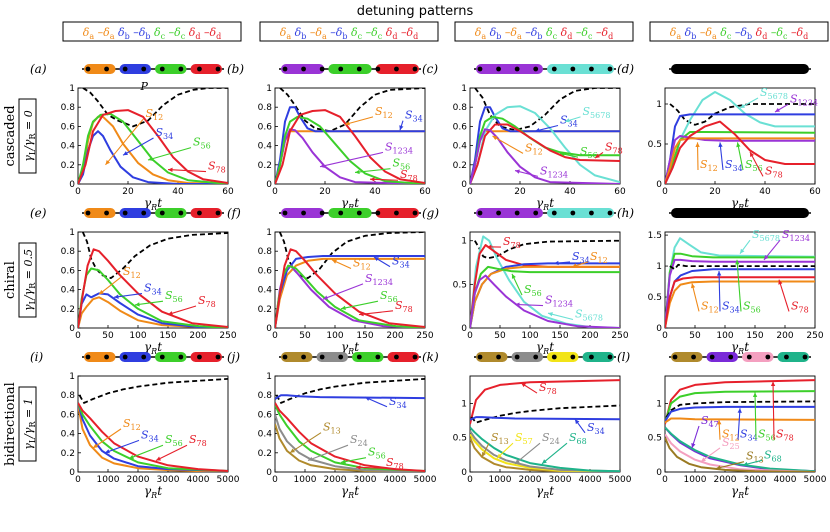 The height and width of the screenshot is (532, 830). Describe the element at coordinates (620, 192) in the screenshot. I see `x-tick-label: 60` at that location.